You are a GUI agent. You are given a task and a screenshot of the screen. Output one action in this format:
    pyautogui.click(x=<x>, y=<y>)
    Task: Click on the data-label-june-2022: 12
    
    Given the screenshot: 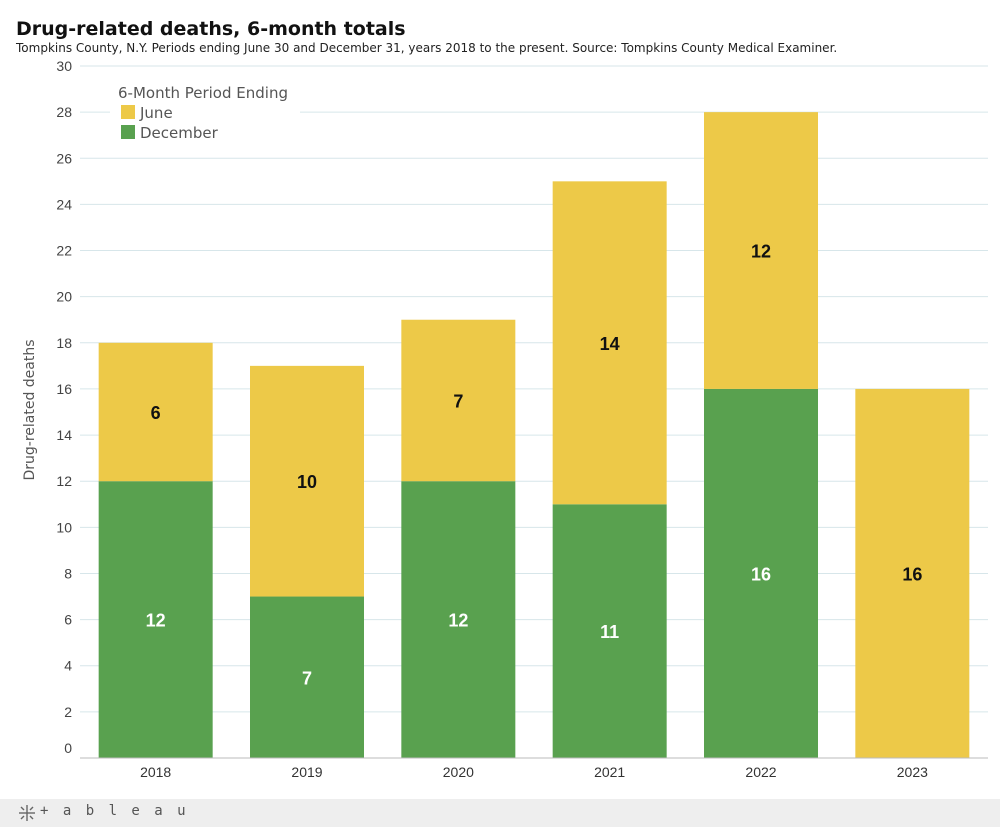 What is the action you would take?
    pyautogui.click(x=761, y=252)
    